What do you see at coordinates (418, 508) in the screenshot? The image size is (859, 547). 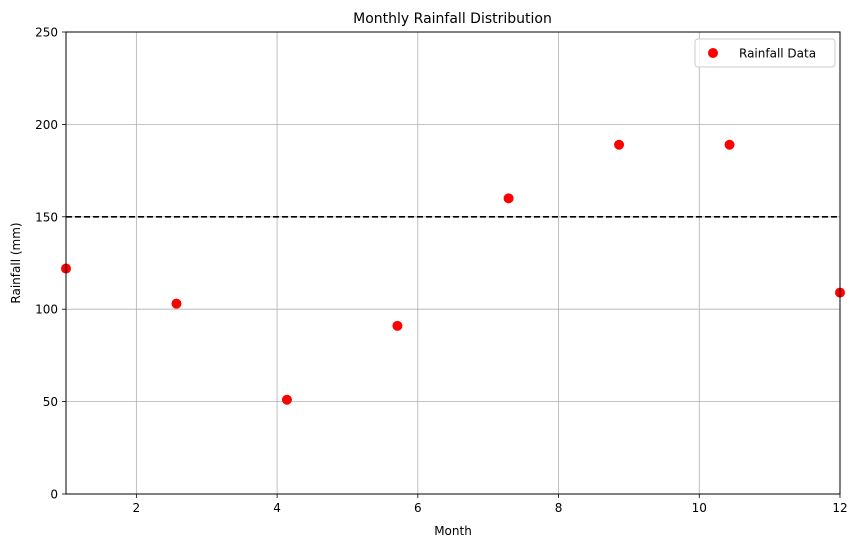 I see `x-tick-label: 6` at bounding box center [418, 508].